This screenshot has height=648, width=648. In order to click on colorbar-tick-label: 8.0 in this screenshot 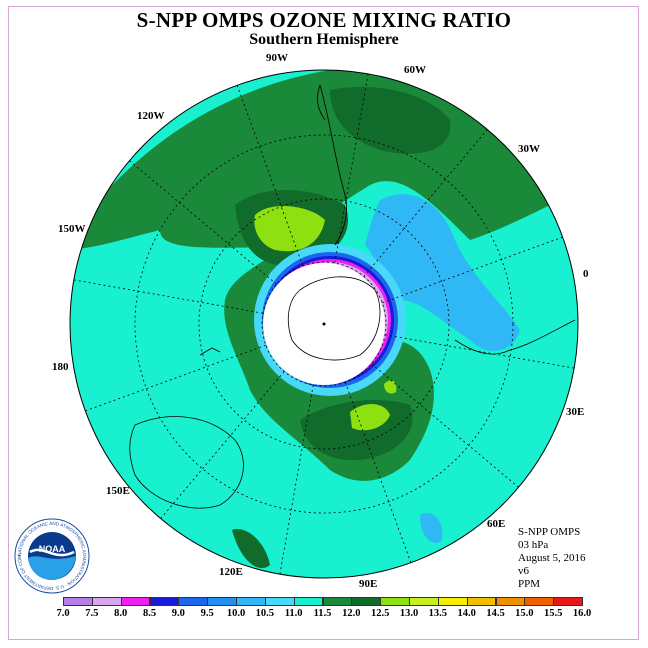, I will do `click(121, 613)`.